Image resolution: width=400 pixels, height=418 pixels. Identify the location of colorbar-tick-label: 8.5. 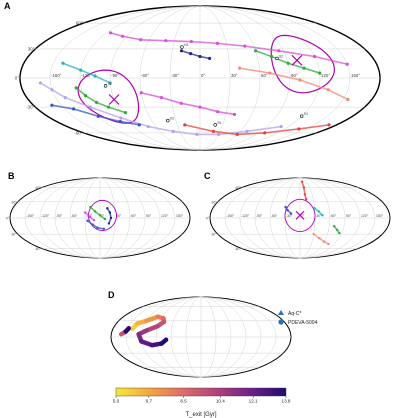
(183, 401).